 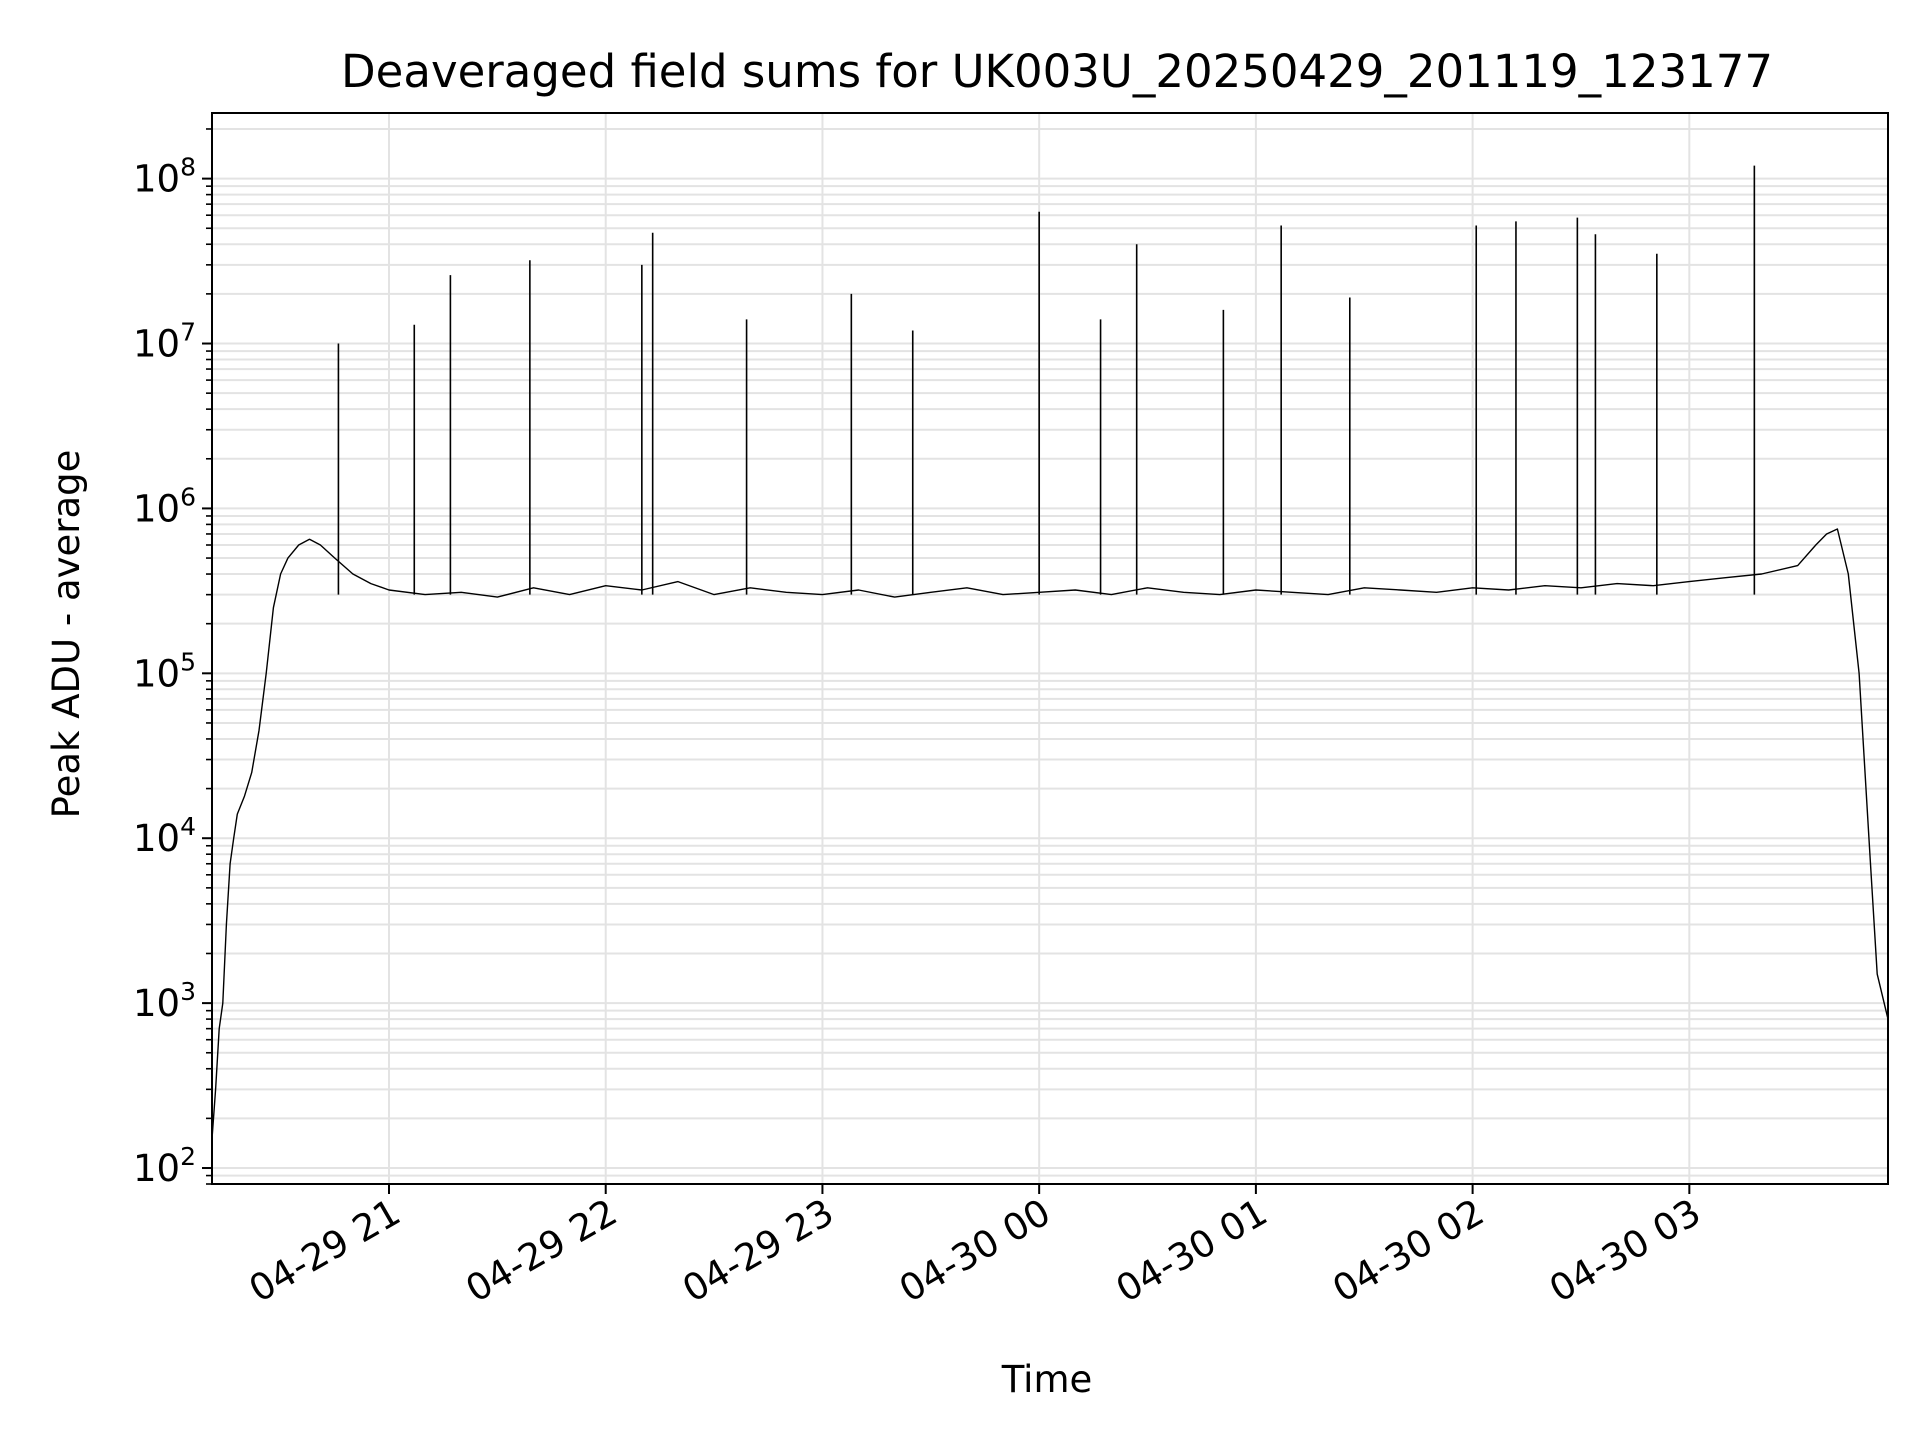 What do you see at coordinates (164, 1001) in the screenshot?
I see `y-tick-label: 10³` at bounding box center [164, 1001].